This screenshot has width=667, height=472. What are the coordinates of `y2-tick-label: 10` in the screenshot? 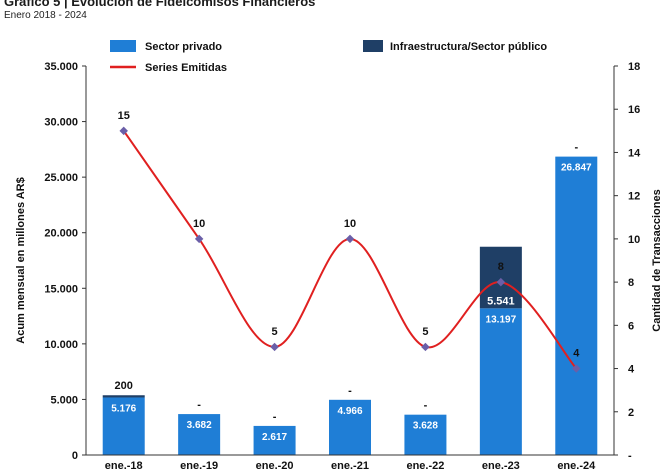 It's located at (634, 240).